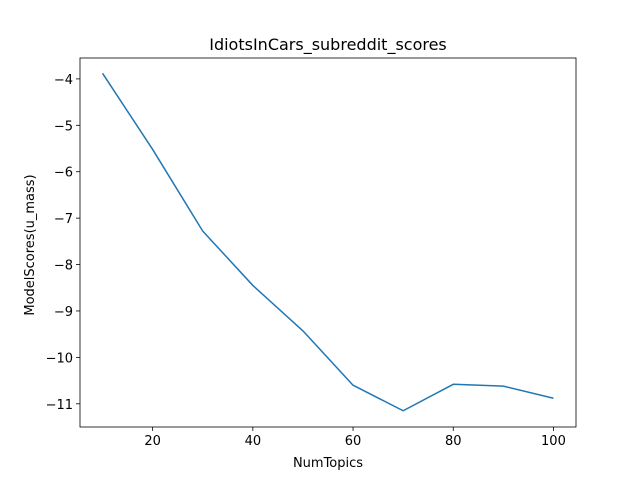 The width and height of the screenshot is (640, 480). I want to click on y-tick-label-6: −10, so click(59, 358).